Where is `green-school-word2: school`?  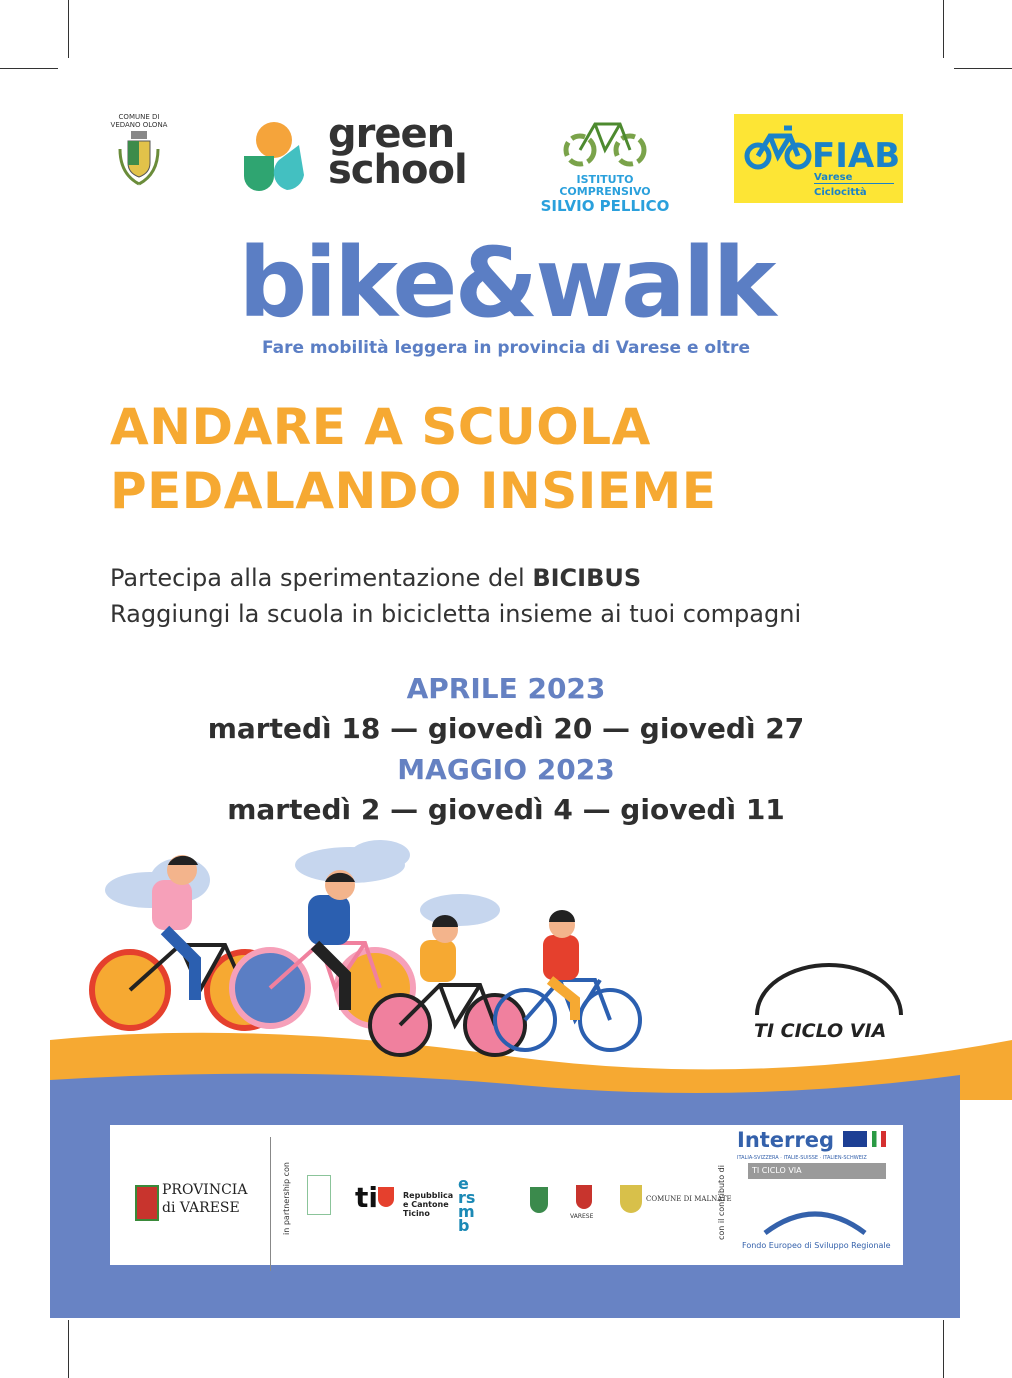
green-school-word2: school is located at coordinates (398, 170).